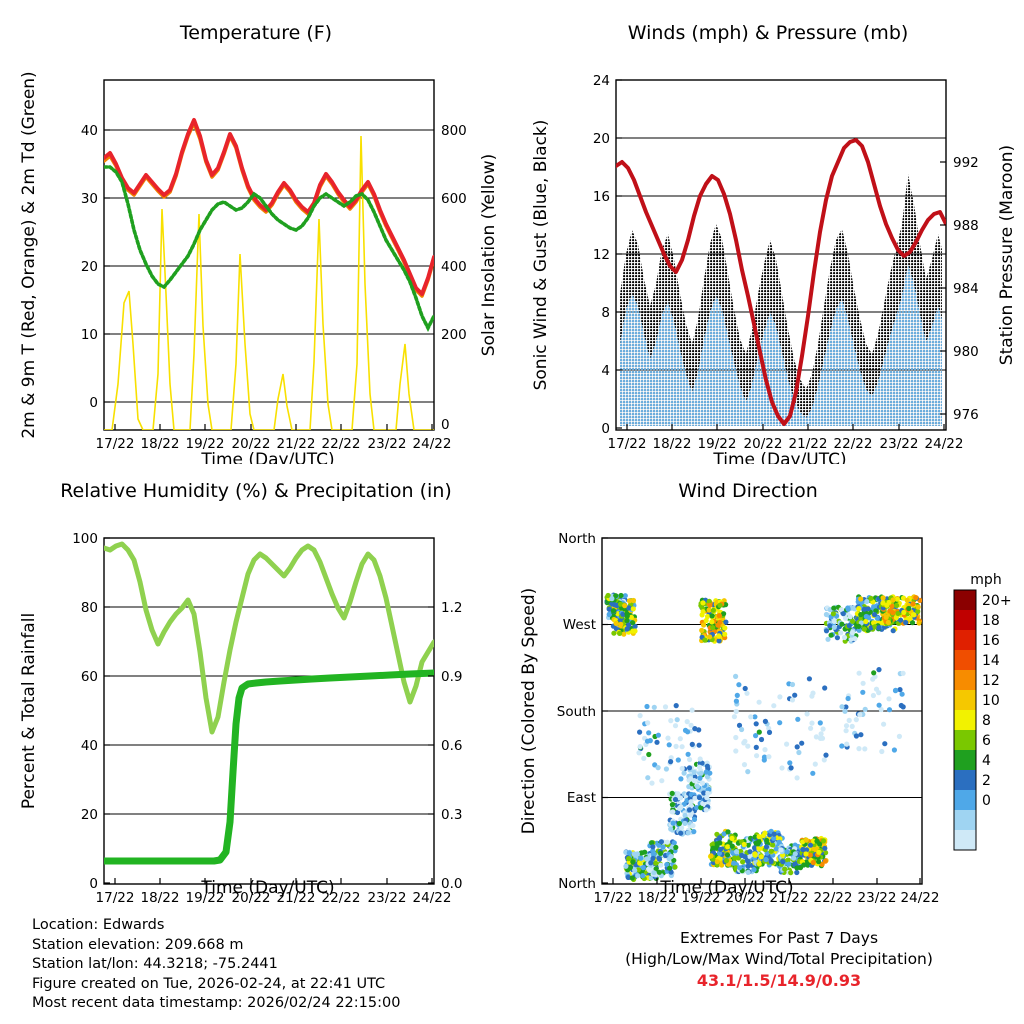 The height and width of the screenshot is (1024, 1024). What do you see at coordinates (387, 898) in the screenshot?
I see `rh-xtick: 23/22` at bounding box center [387, 898].